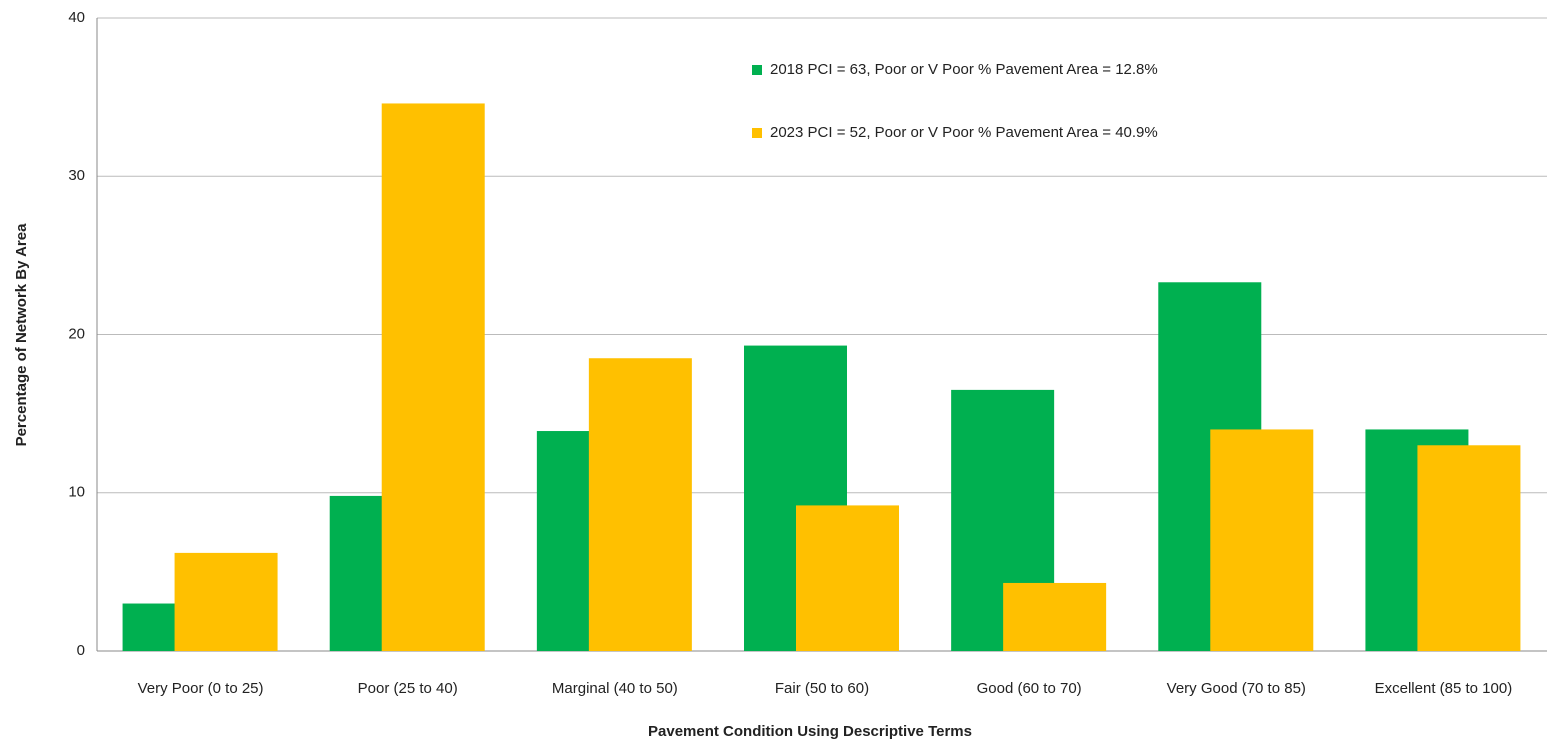  I want to click on x-tick-label: Good (60 to 70), so click(1029, 688).